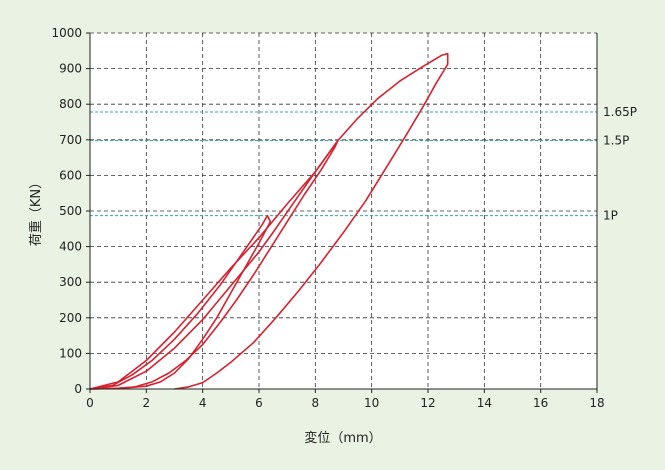 This screenshot has width=665, height=470. I want to click on x-tick-label: 2, so click(147, 403).